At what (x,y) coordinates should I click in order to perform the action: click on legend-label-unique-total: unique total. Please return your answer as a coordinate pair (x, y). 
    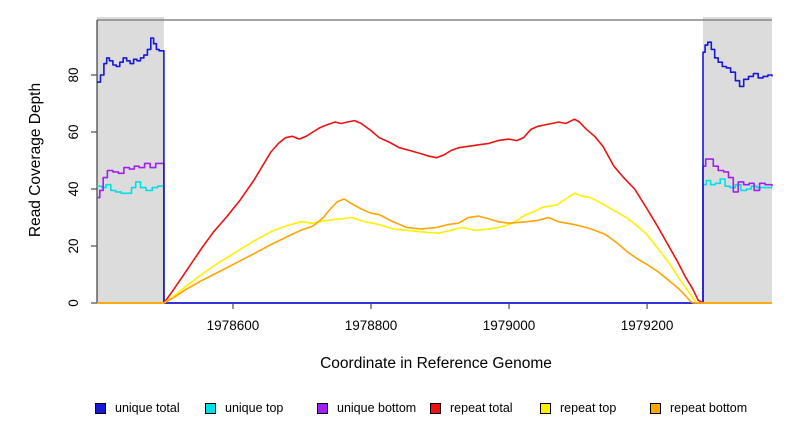
    Looking at the image, I should click on (147, 408).